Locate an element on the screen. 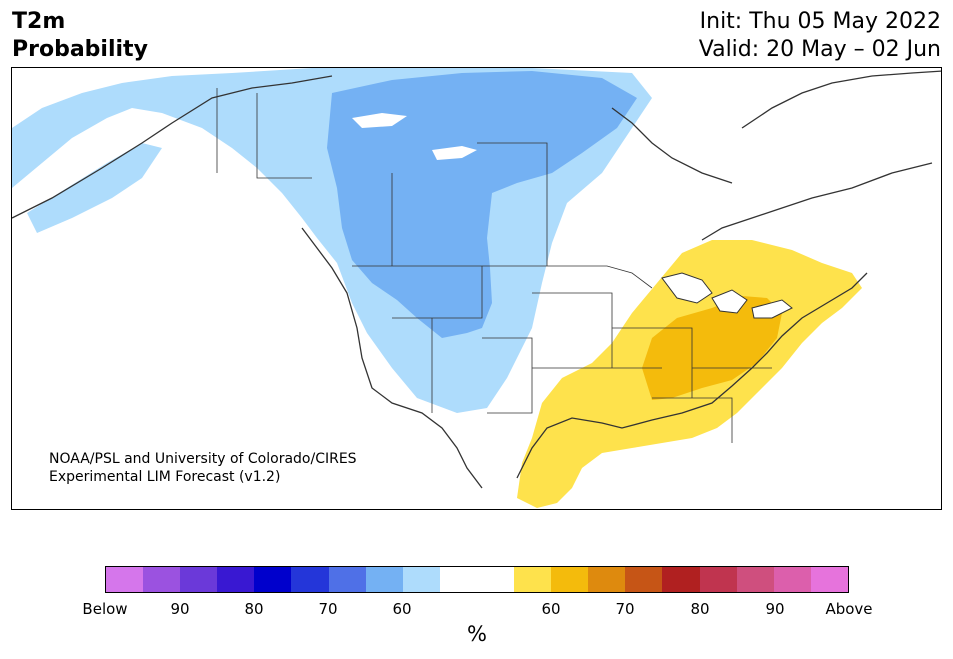 The height and width of the screenshot is (659, 953). colorbar-unit: % is located at coordinates (477, 634).